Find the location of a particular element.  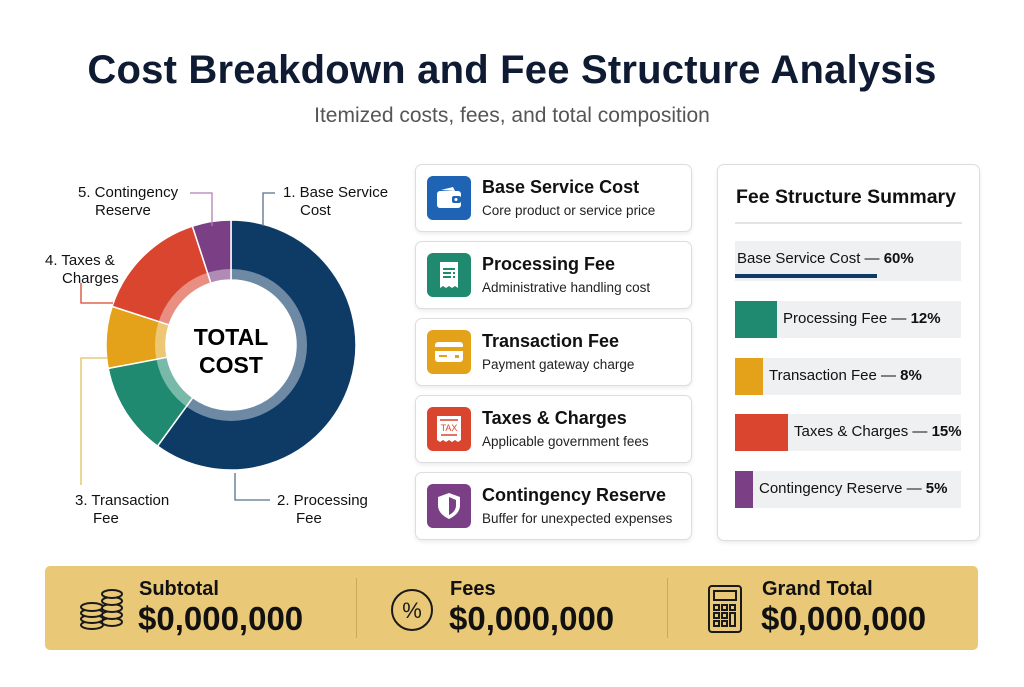

subtotal-label: Subtotal is located at coordinates (179, 589).